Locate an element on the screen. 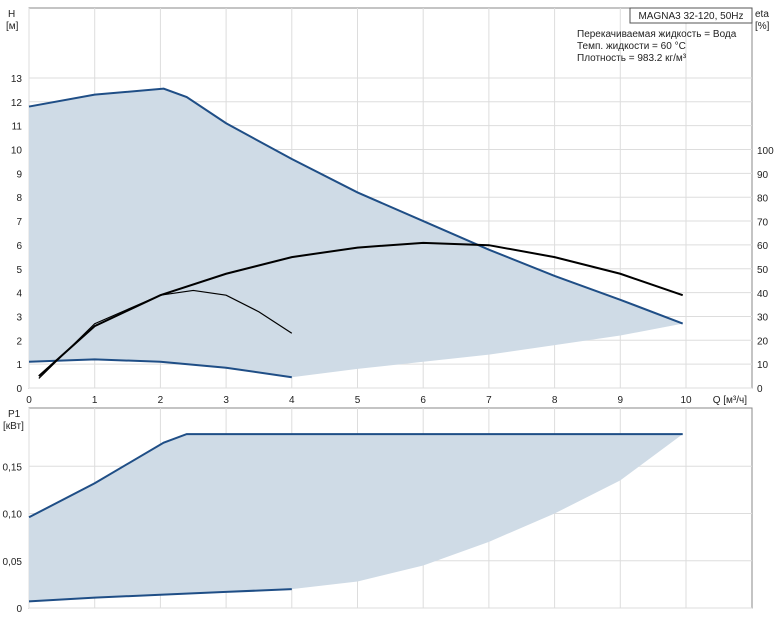 The height and width of the screenshot is (621, 776). p1-axis-label: P1 is located at coordinates (14, 414).